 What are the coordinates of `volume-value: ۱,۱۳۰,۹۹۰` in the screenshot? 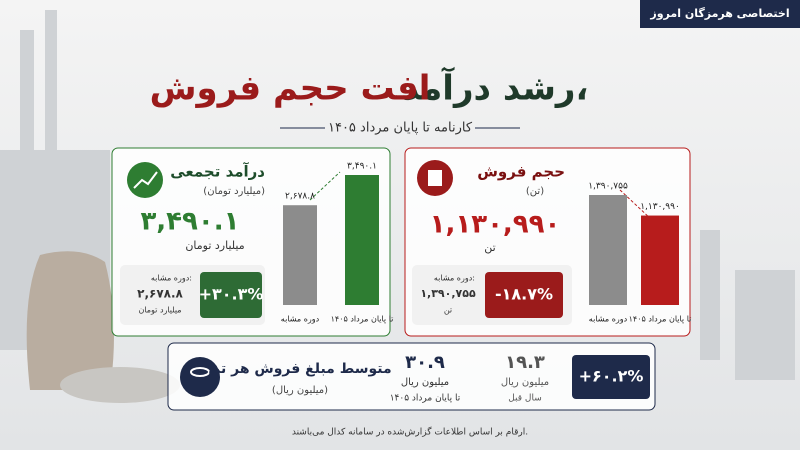 It's located at (495, 225).